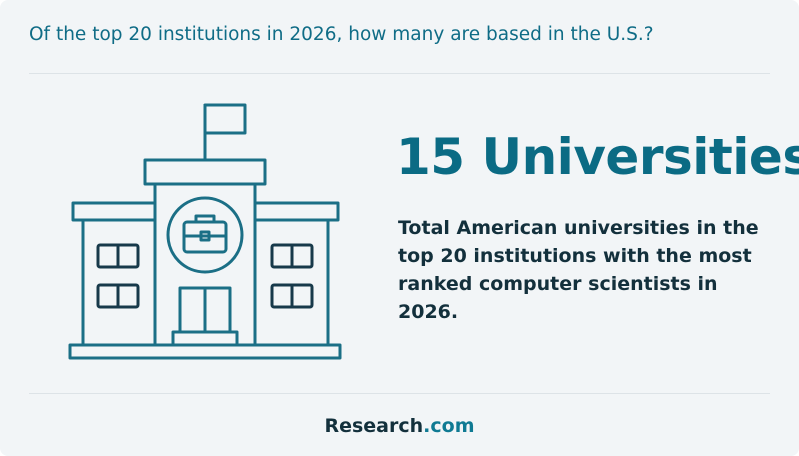 The width and height of the screenshot is (799, 456). I want to click on footer-logo: Research.com, so click(399, 426).